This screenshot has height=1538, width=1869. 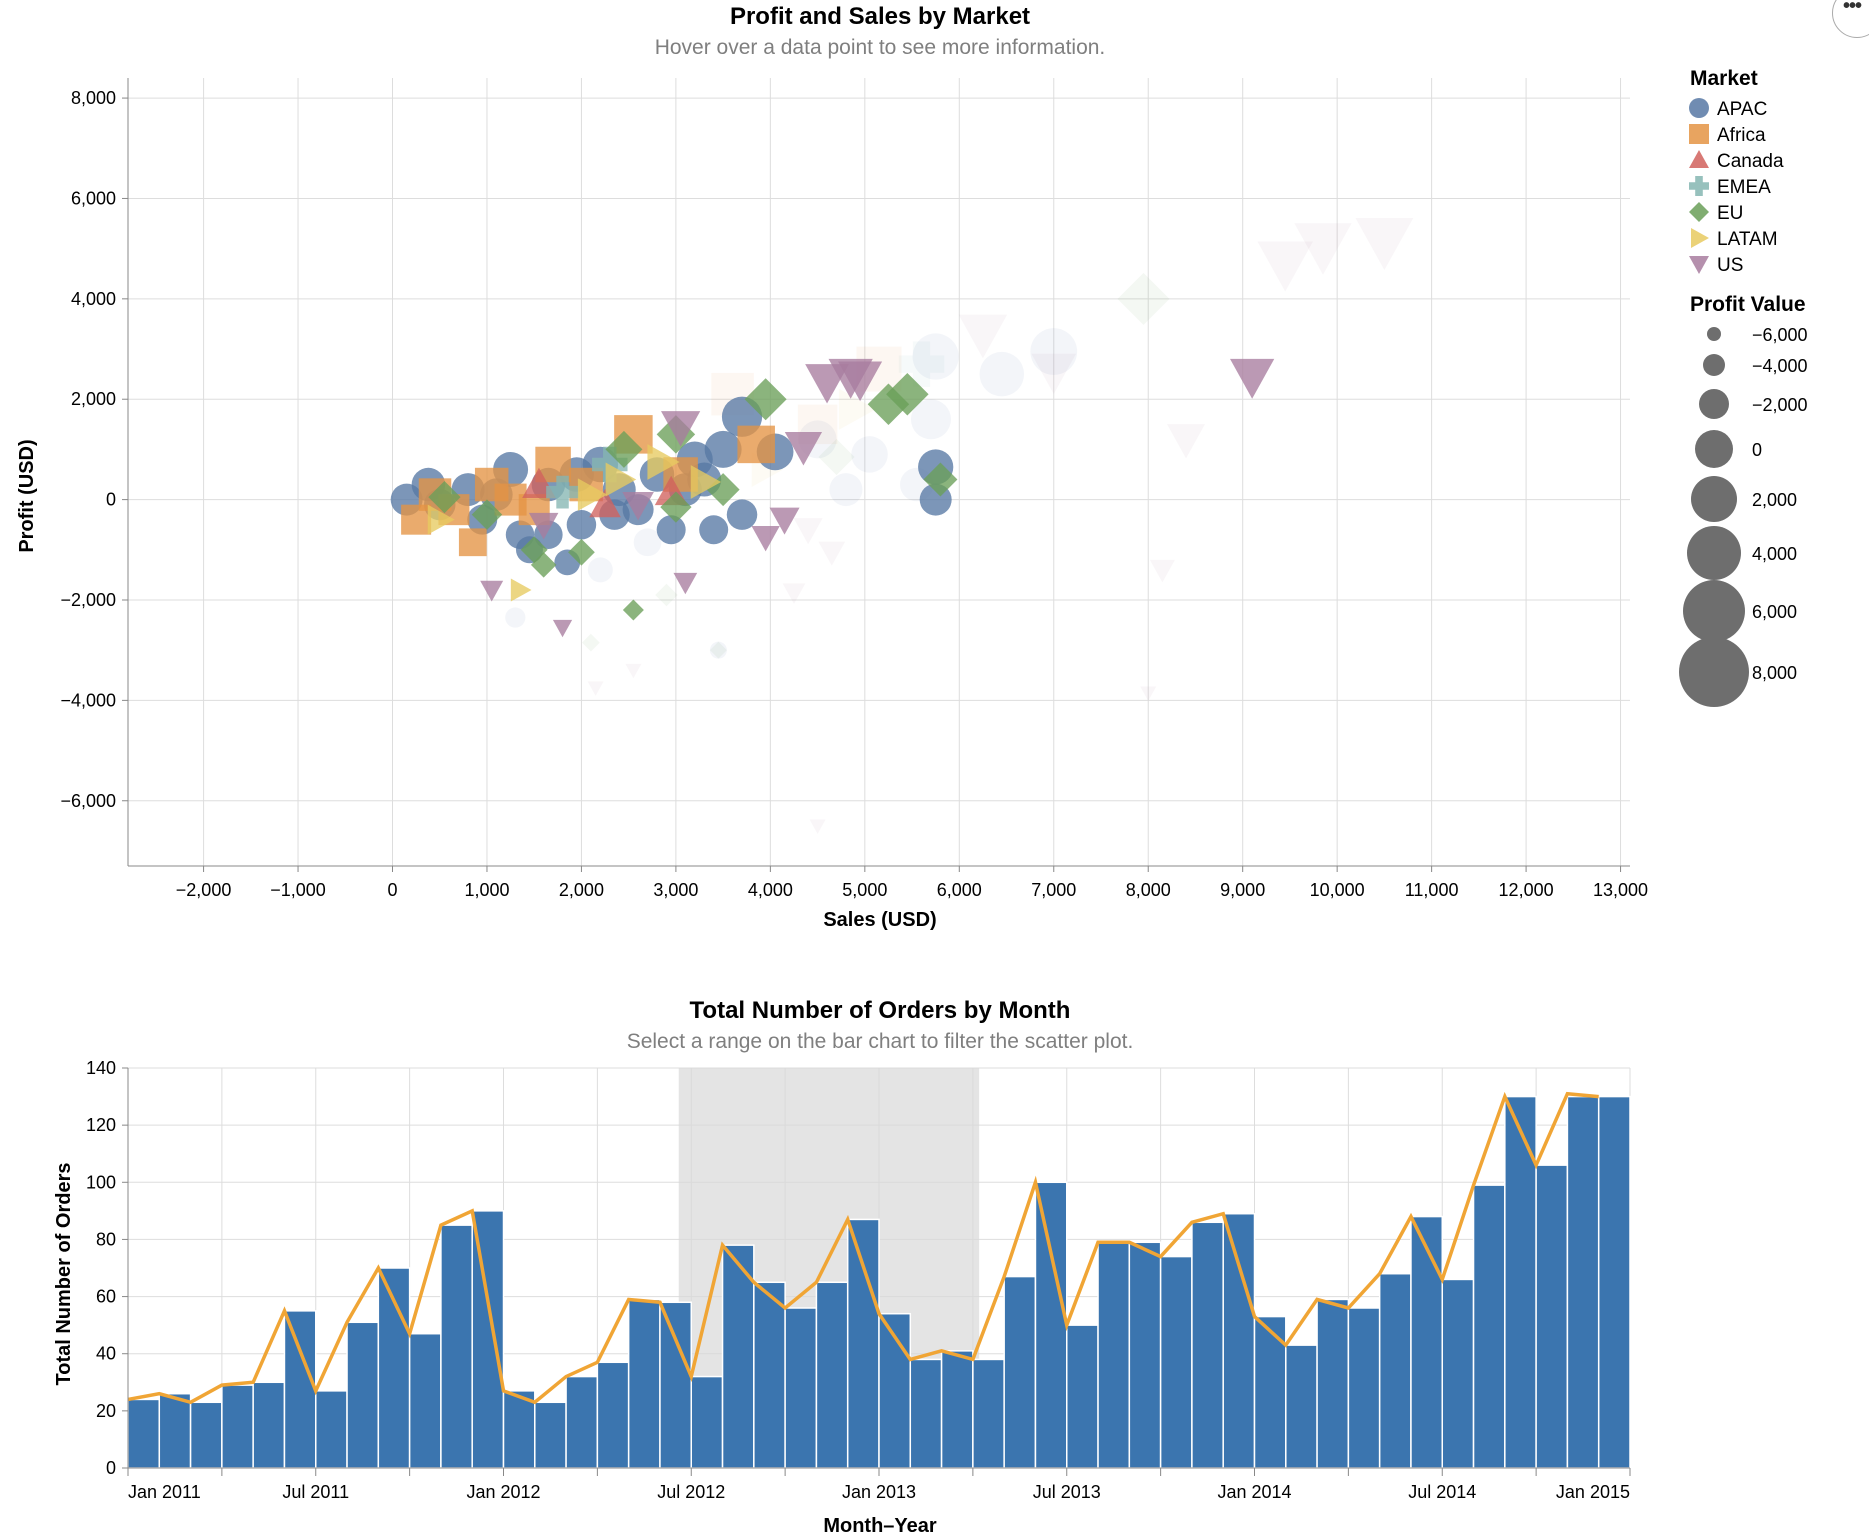 I want to click on scatter-y-axis-title: Profit (USD), so click(x=27, y=495).